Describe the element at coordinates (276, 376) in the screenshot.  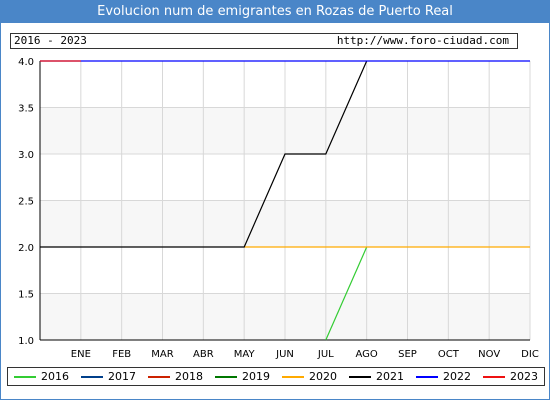
I see `legend: 2016 2017 2018 2019 2020 2021 2022 2023` at that location.